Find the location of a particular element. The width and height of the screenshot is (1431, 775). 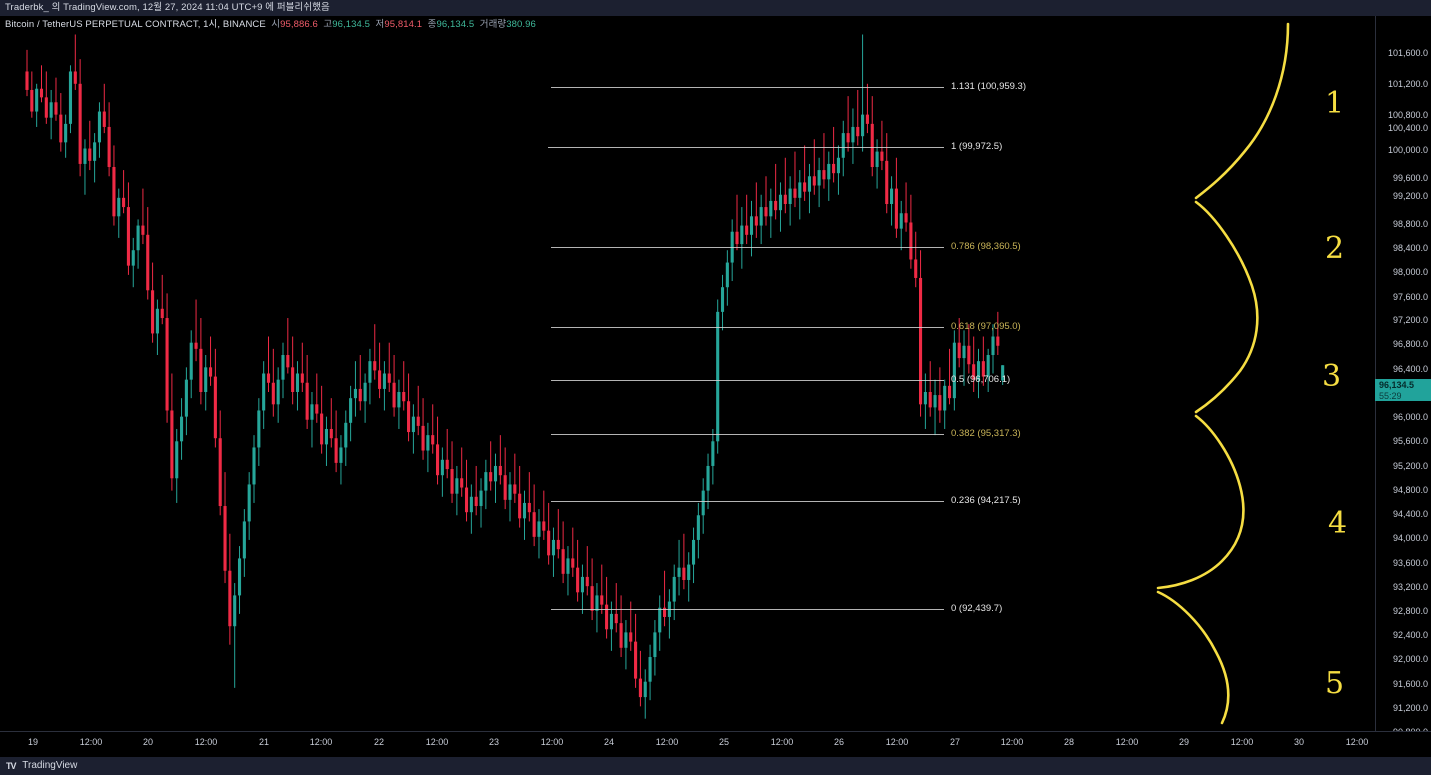

fib-level-label: 0 (92,439.7) is located at coordinates (977, 608).